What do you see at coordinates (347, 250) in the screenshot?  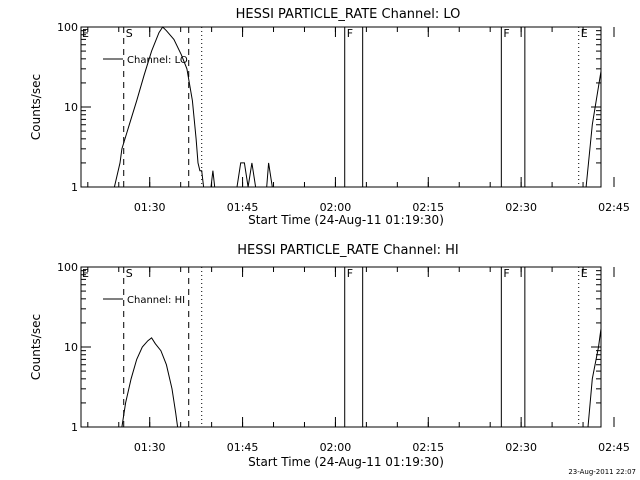 I see `chart-title-hi: HESSI PARTICLE_RATE Channel: HI` at bounding box center [347, 250].